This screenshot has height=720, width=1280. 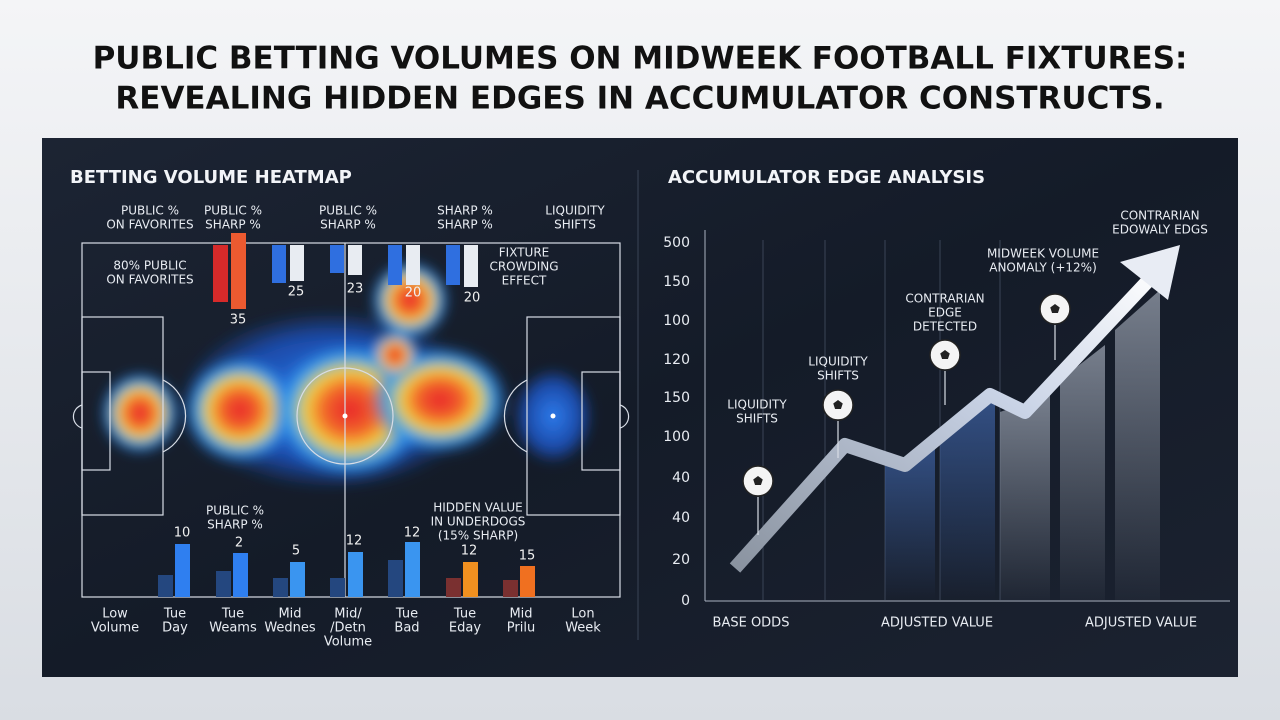 What do you see at coordinates (521, 628) in the screenshot?
I see `x-label: Prilu` at bounding box center [521, 628].